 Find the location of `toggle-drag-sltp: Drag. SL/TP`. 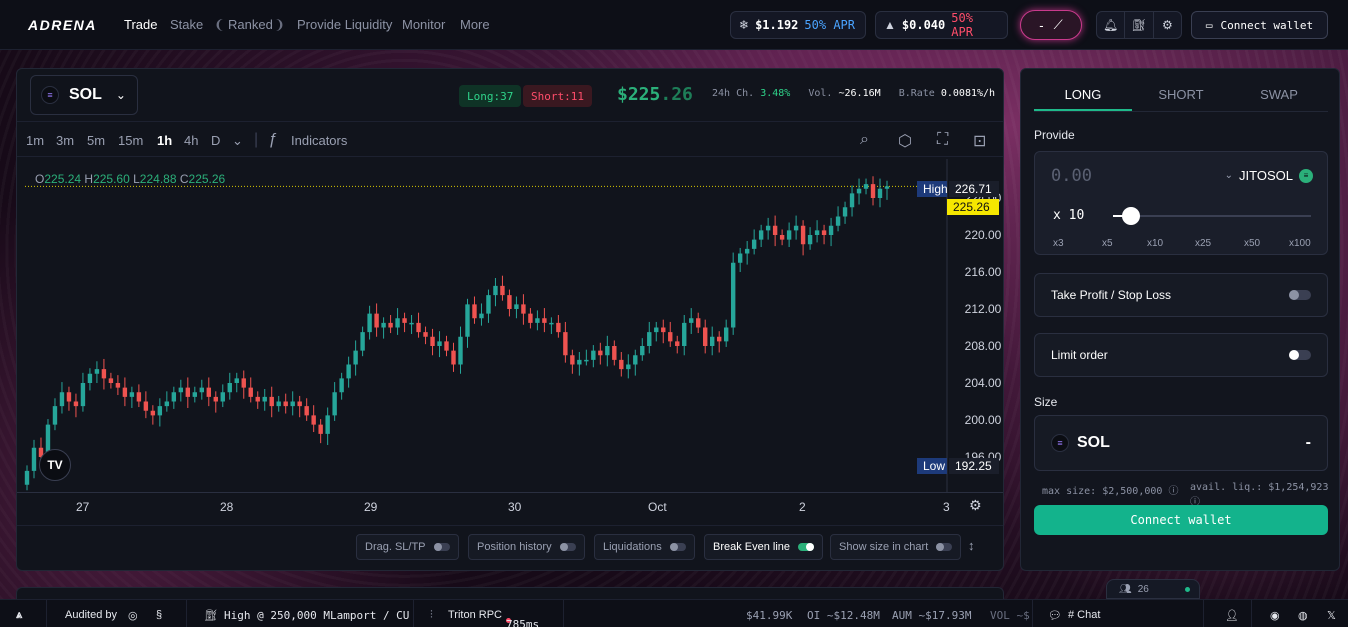

toggle-drag-sltp: Drag. SL/TP is located at coordinates (407, 547).